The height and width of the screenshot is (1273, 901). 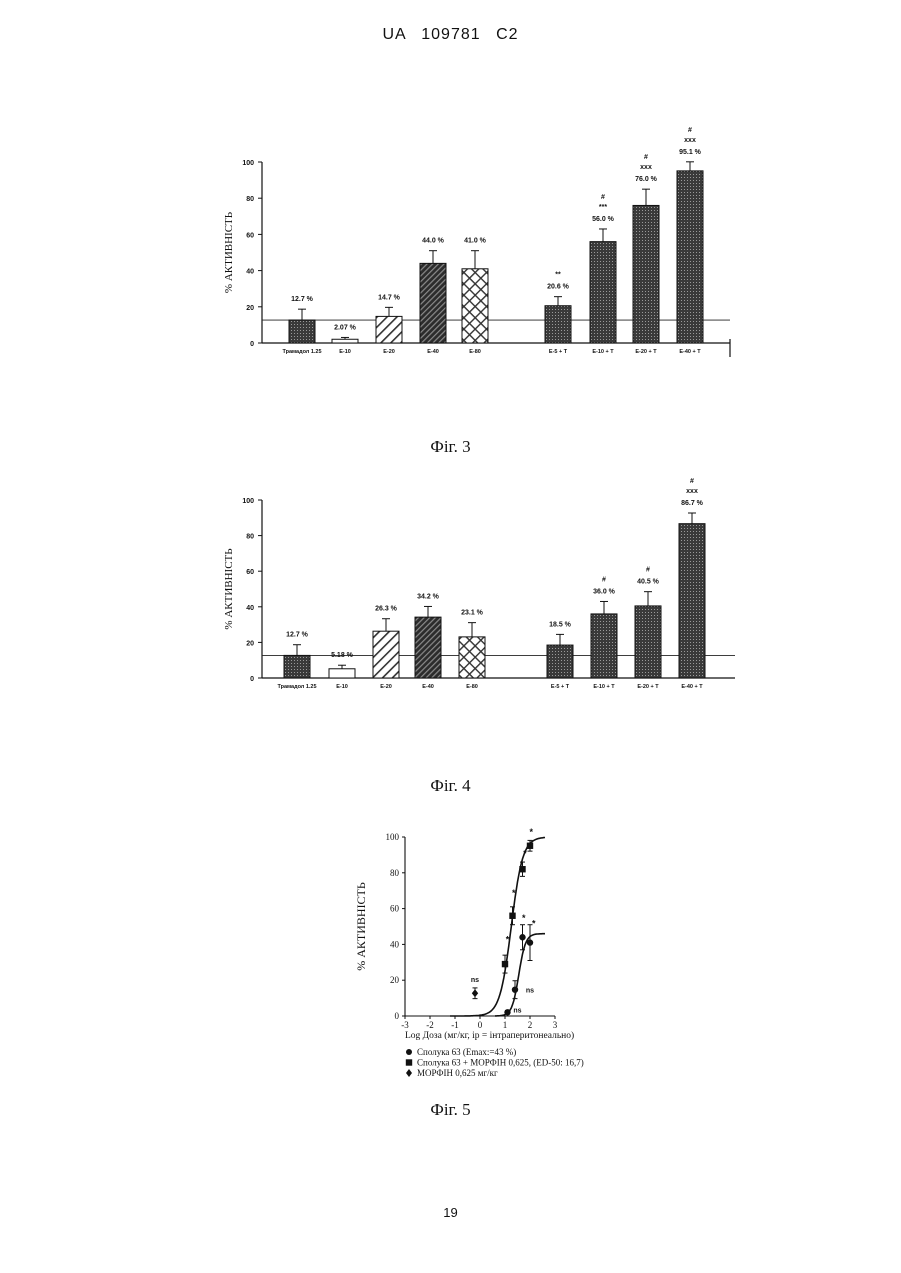 I want to click on legend-entry: Сполука 63 + МОРФІН 0,625, (ED-50: 16,7), so click(x=500, y=1063).